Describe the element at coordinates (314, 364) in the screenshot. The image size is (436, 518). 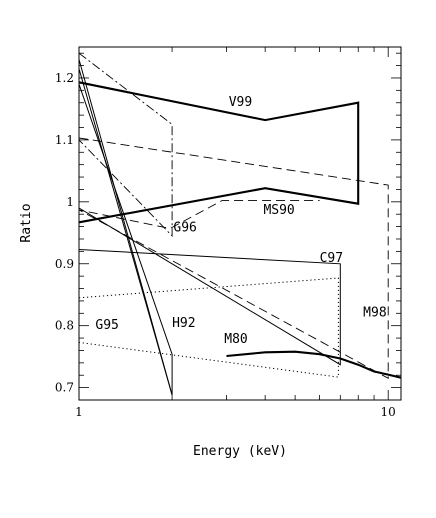
I see `series-m80-line` at that location.